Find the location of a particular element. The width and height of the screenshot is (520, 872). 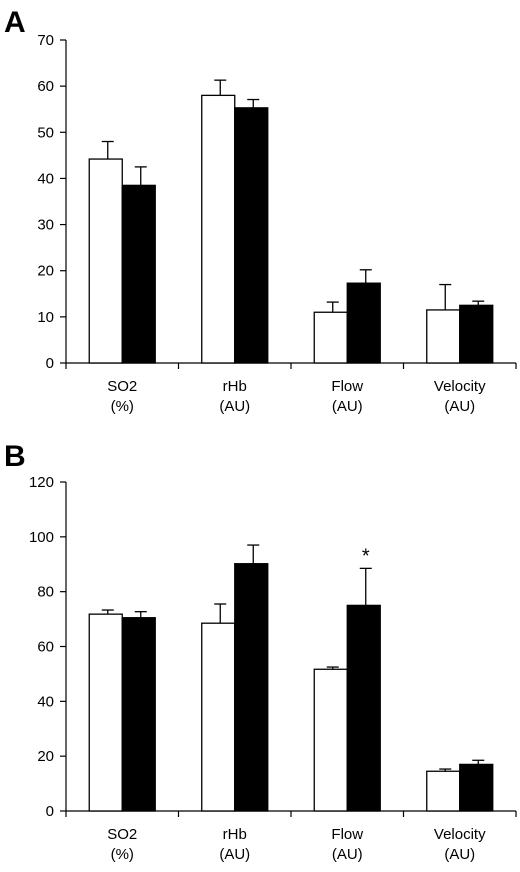

y-tick-label: 50 is located at coordinates (45, 132).